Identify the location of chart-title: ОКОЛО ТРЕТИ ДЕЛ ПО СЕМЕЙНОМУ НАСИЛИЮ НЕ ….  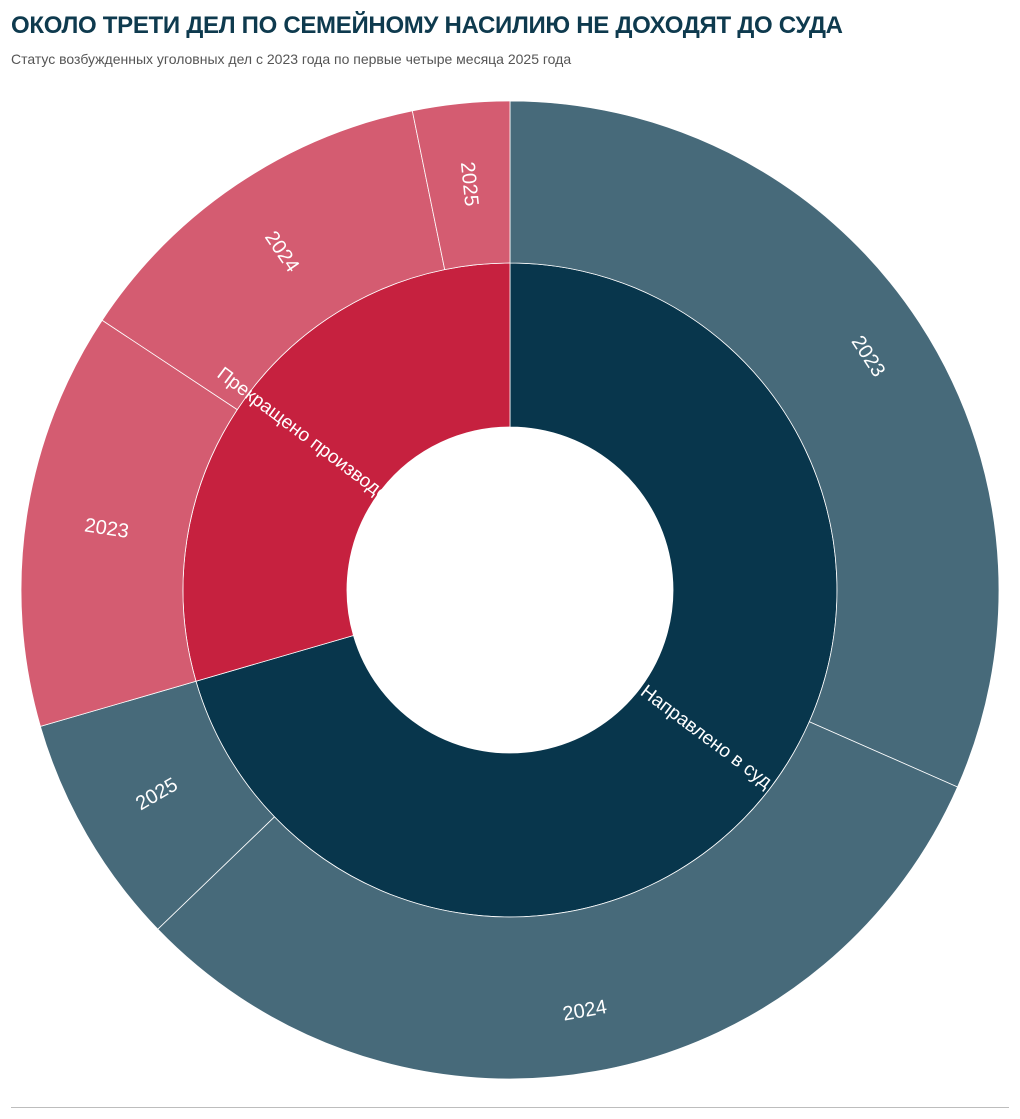
(427, 25).